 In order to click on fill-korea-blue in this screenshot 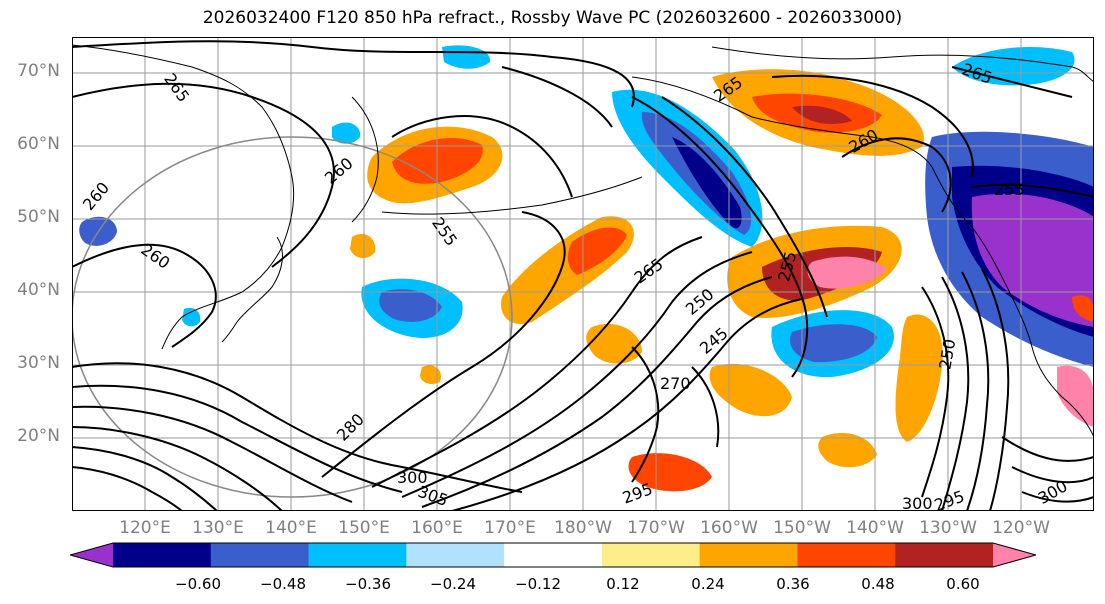, I will do `click(191, 317)`.